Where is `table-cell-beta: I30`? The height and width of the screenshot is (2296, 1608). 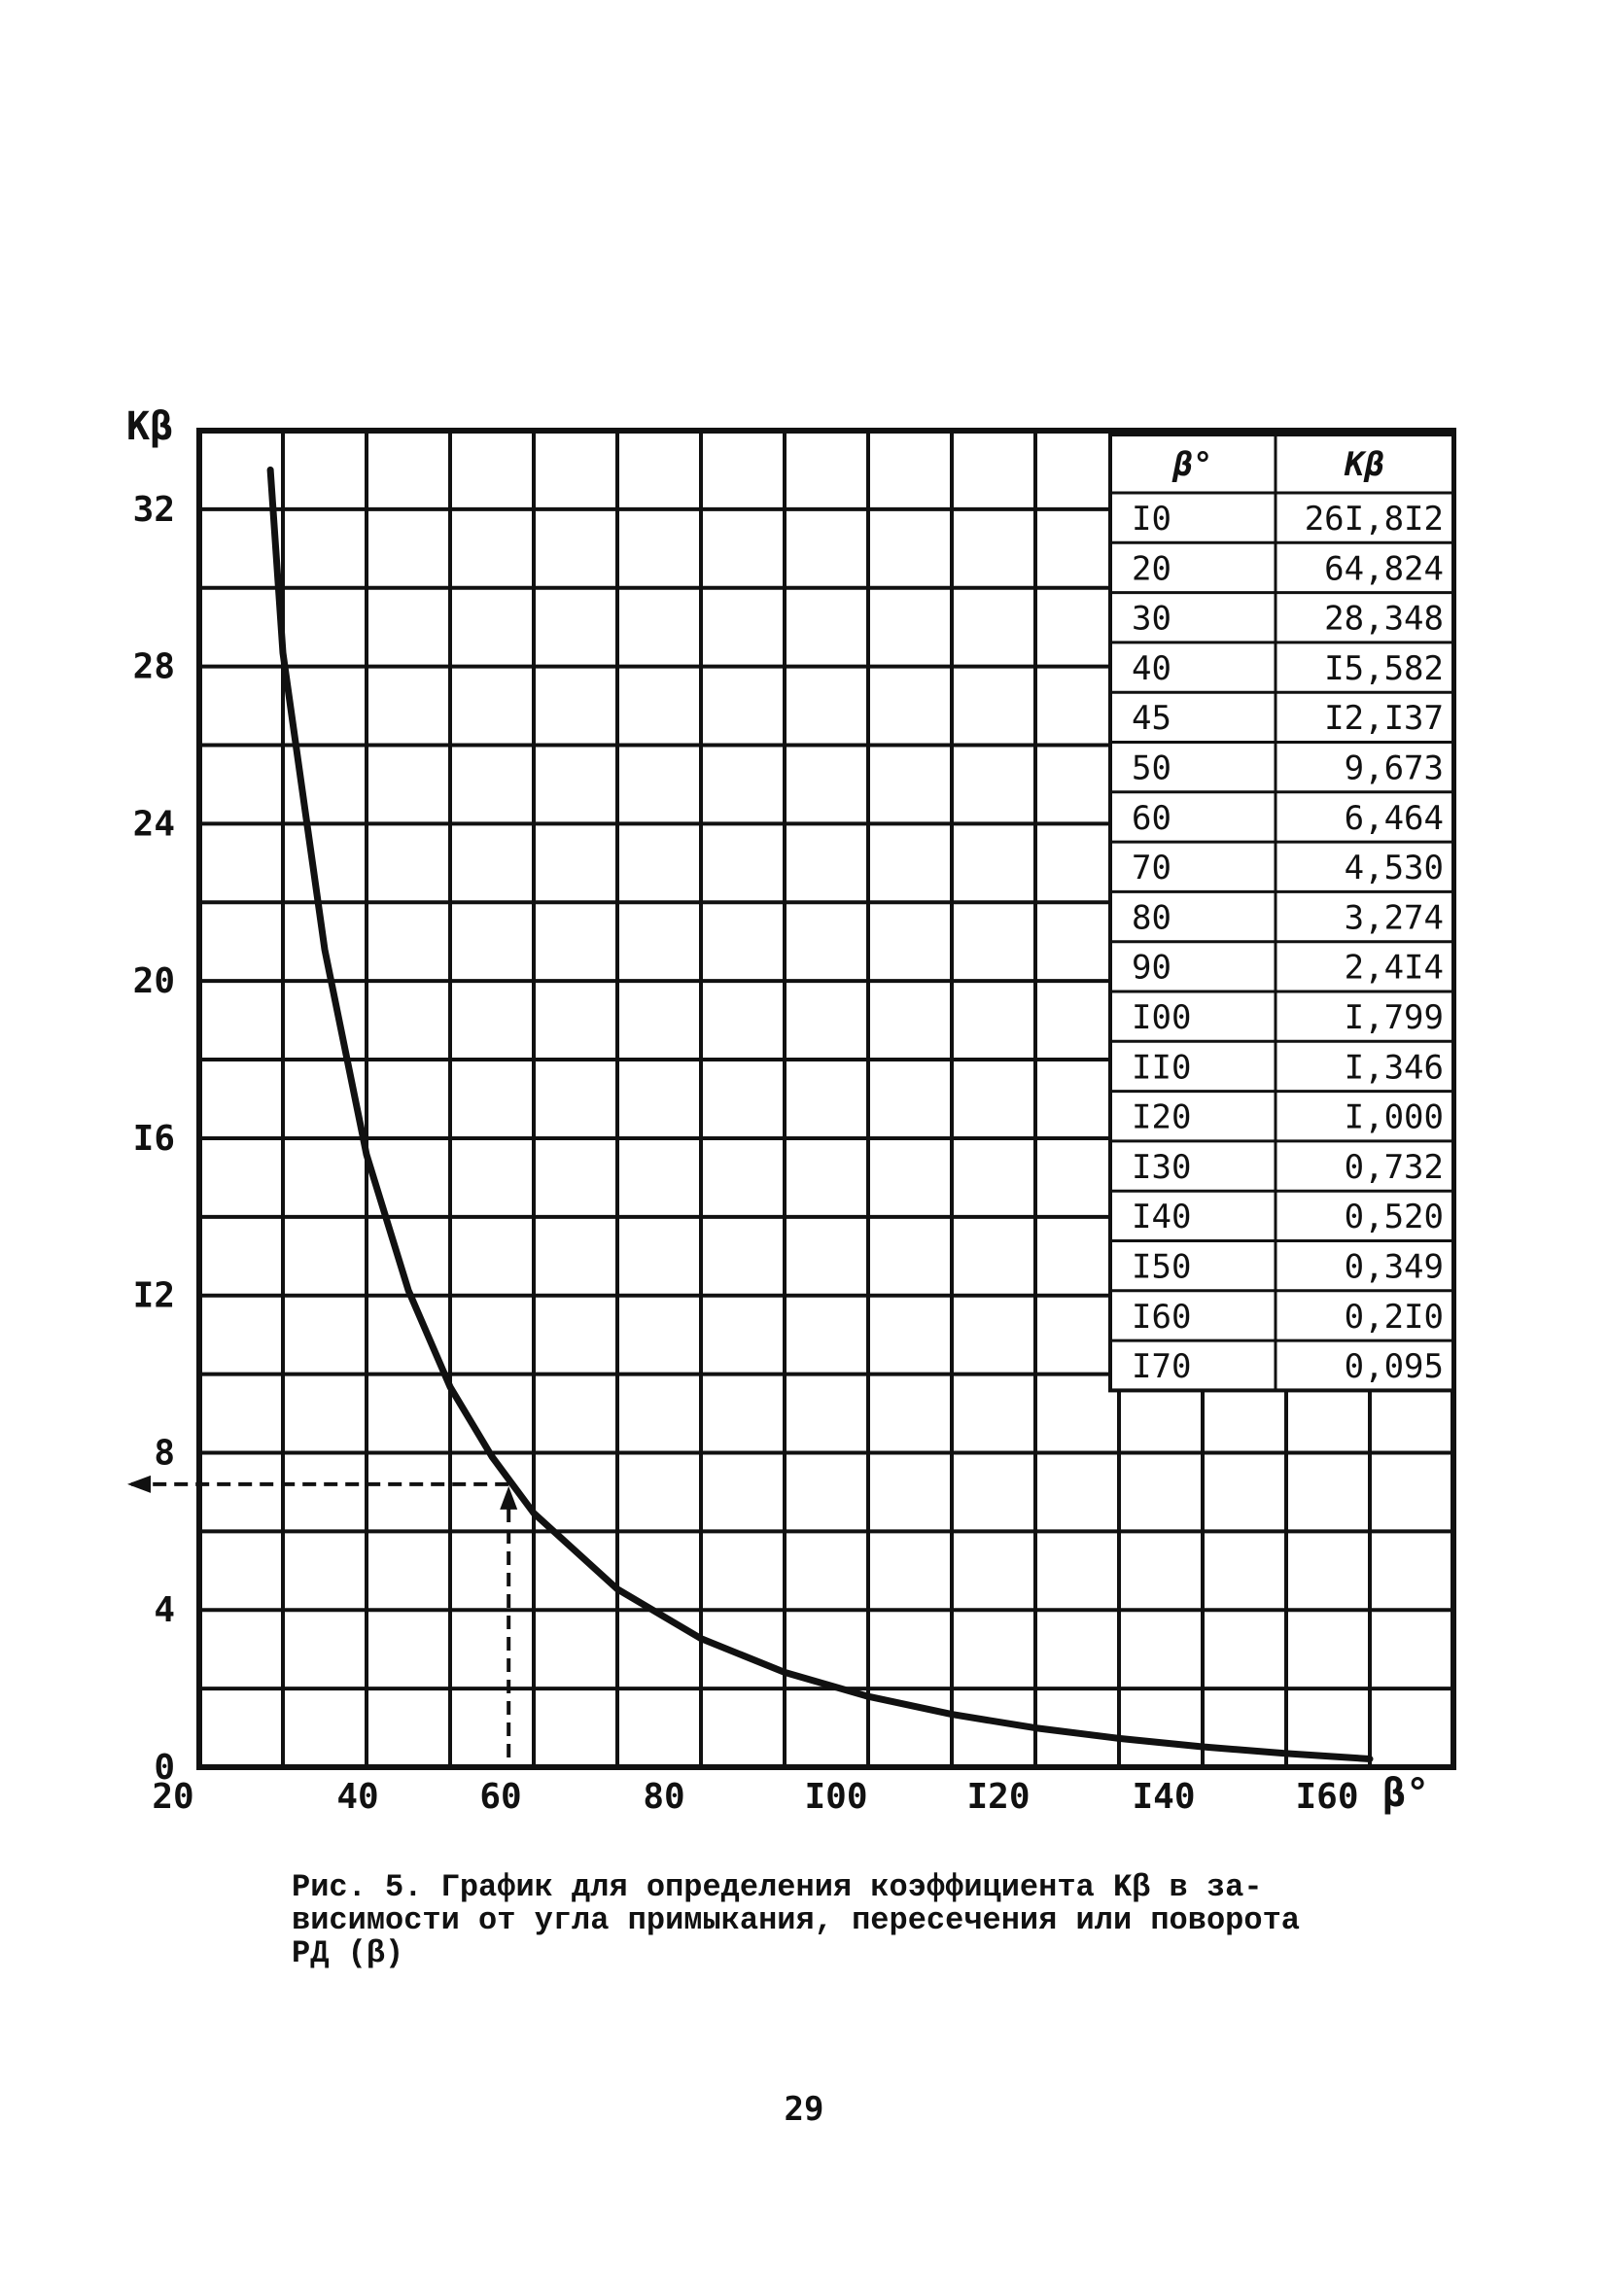 table-cell-beta: I30 is located at coordinates (1161, 1167).